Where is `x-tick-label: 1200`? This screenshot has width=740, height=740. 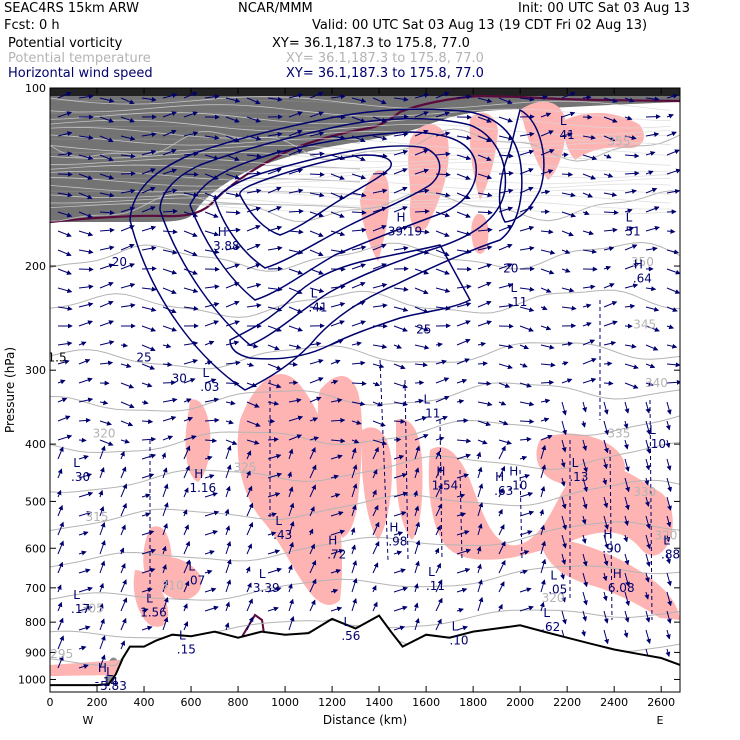
x-tick-label: 1200 is located at coordinates (332, 702).